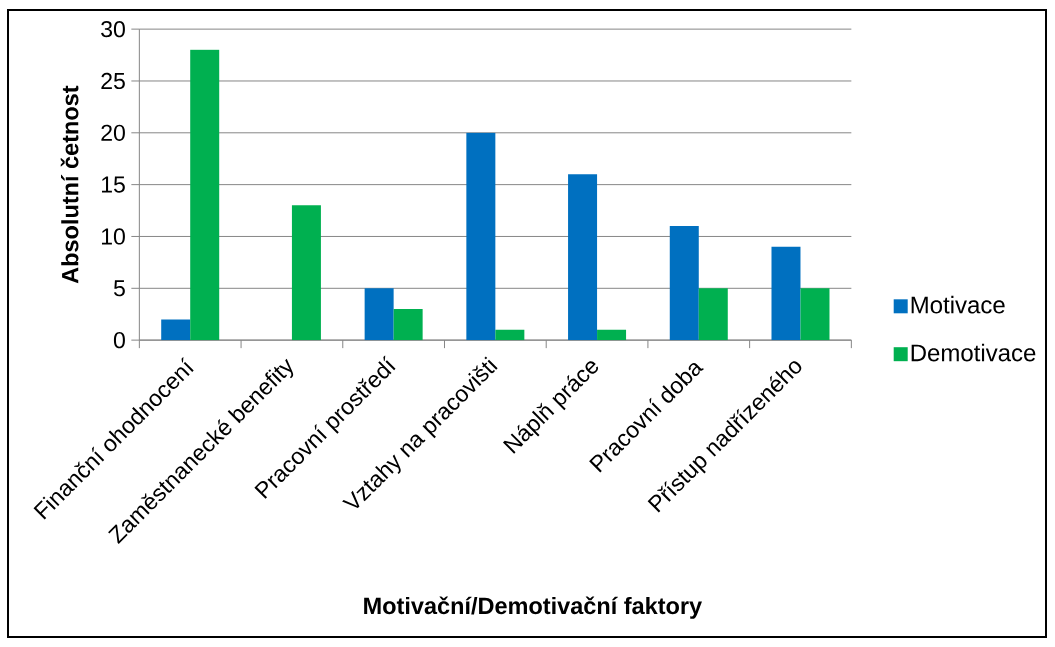  What do you see at coordinates (958, 304) in the screenshot?
I see `legend-label: Motivace` at bounding box center [958, 304].